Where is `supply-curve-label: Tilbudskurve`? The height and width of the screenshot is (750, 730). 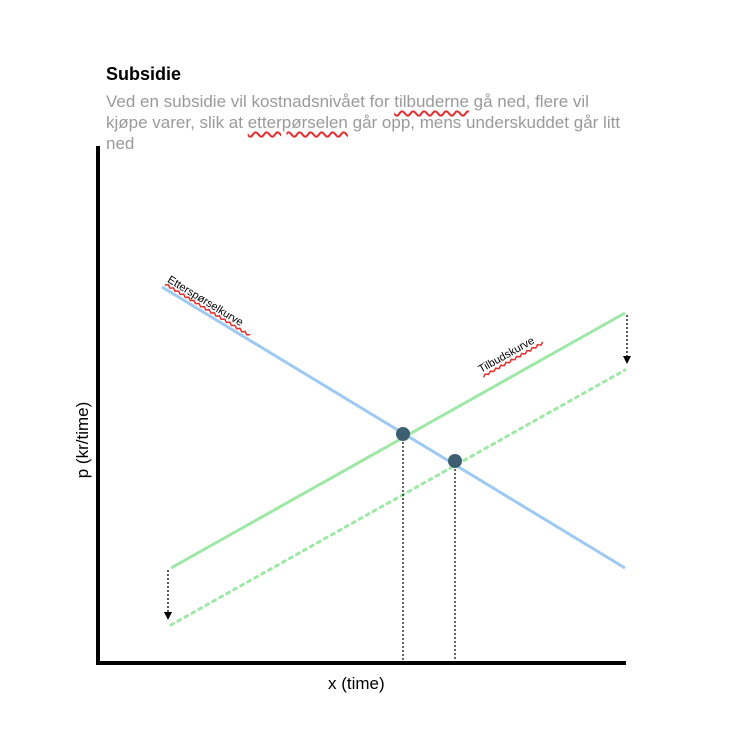 supply-curve-label: Tilbudskurve is located at coordinates (507, 355).